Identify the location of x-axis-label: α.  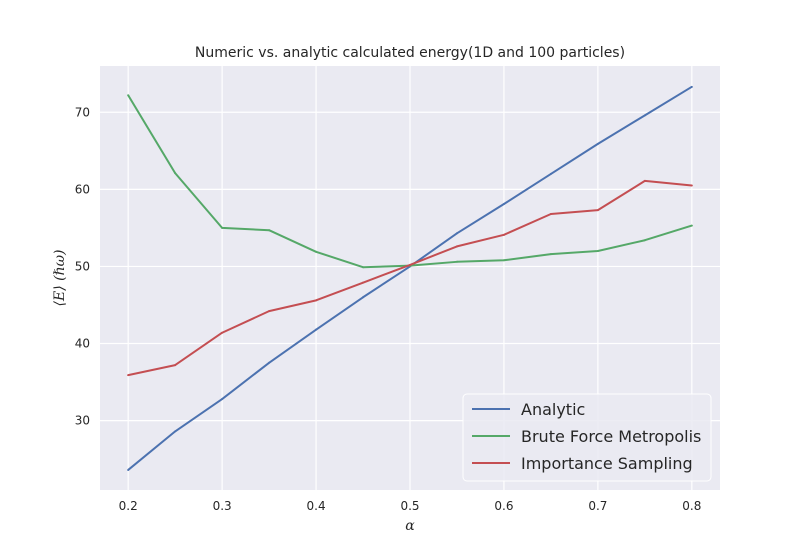
(410, 526).